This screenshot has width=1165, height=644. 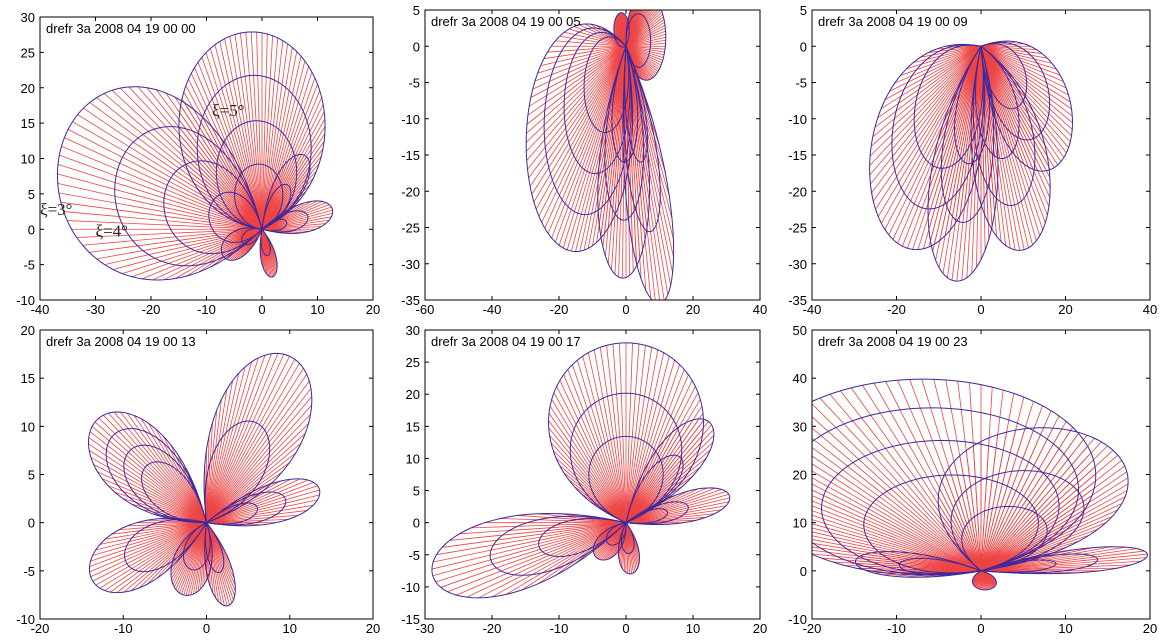 What do you see at coordinates (31, 475) in the screenshot?
I see `y-tick-label: 5` at bounding box center [31, 475].